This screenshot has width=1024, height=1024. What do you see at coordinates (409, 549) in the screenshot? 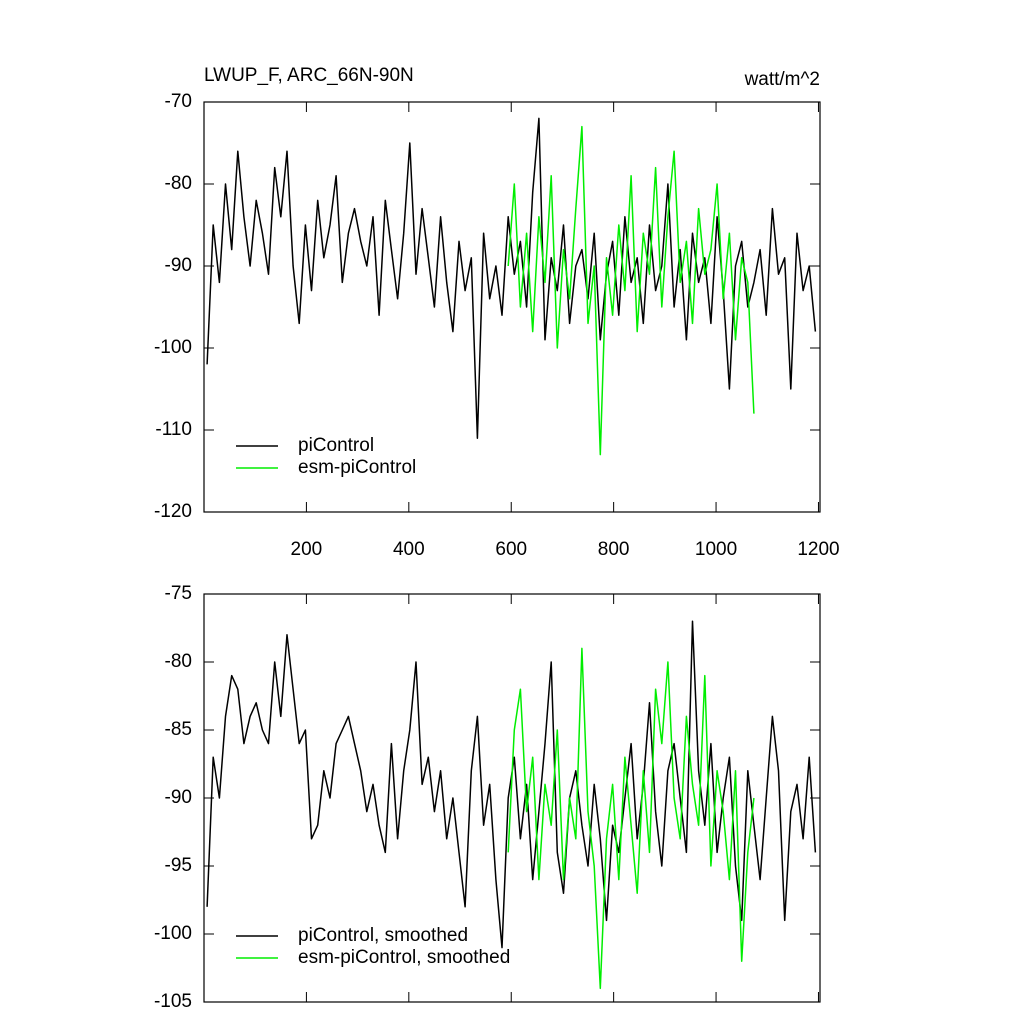
I see `x-tick-label: 400` at bounding box center [409, 549].